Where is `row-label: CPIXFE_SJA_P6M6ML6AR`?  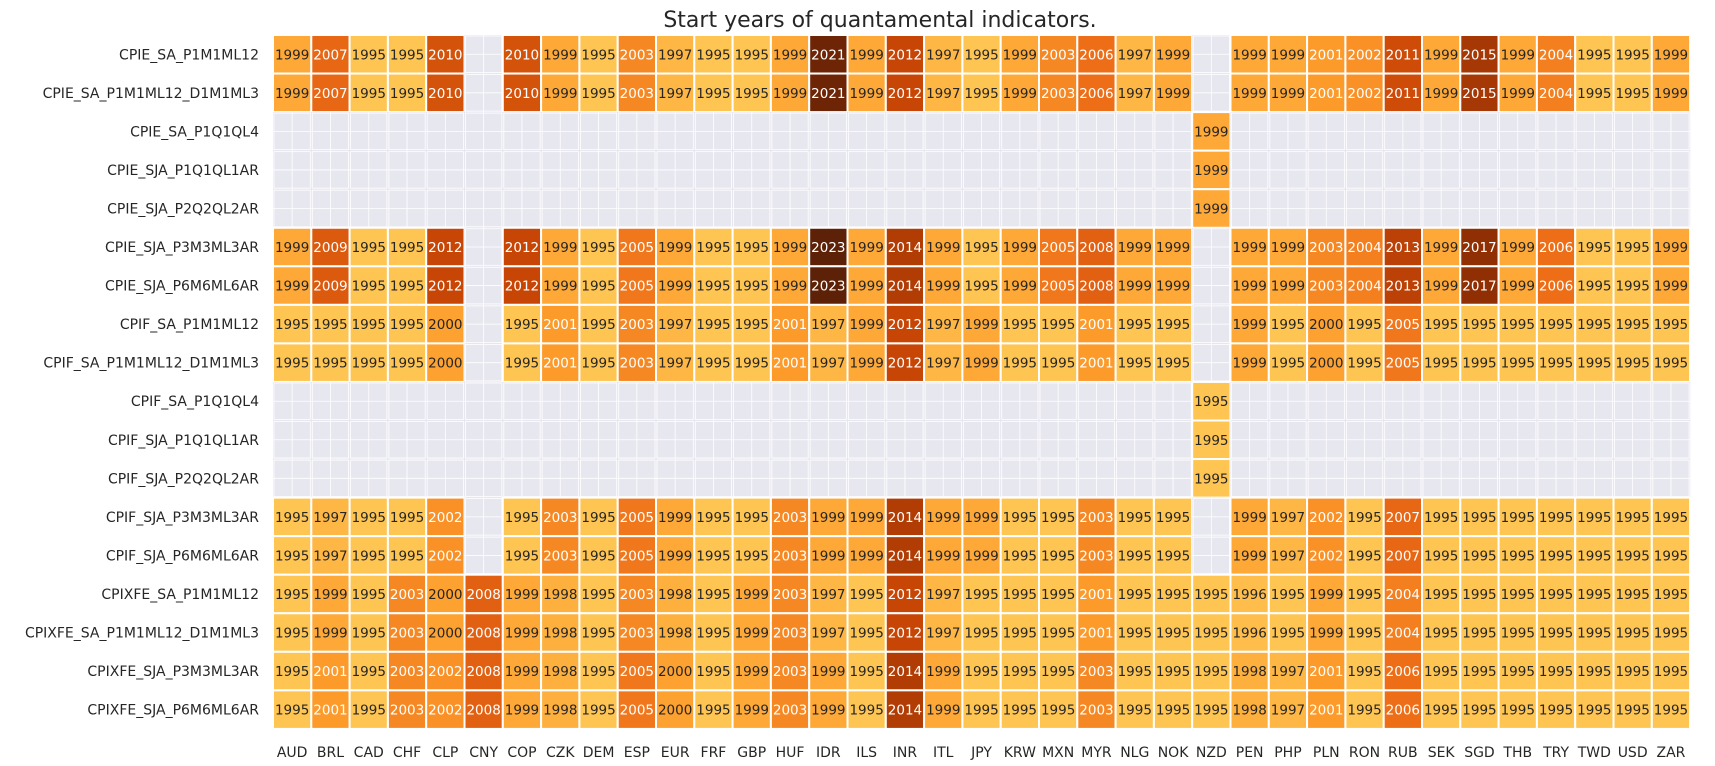
row-label: CPIXFE_SJA_P6M6ML6AR is located at coordinates (173, 711).